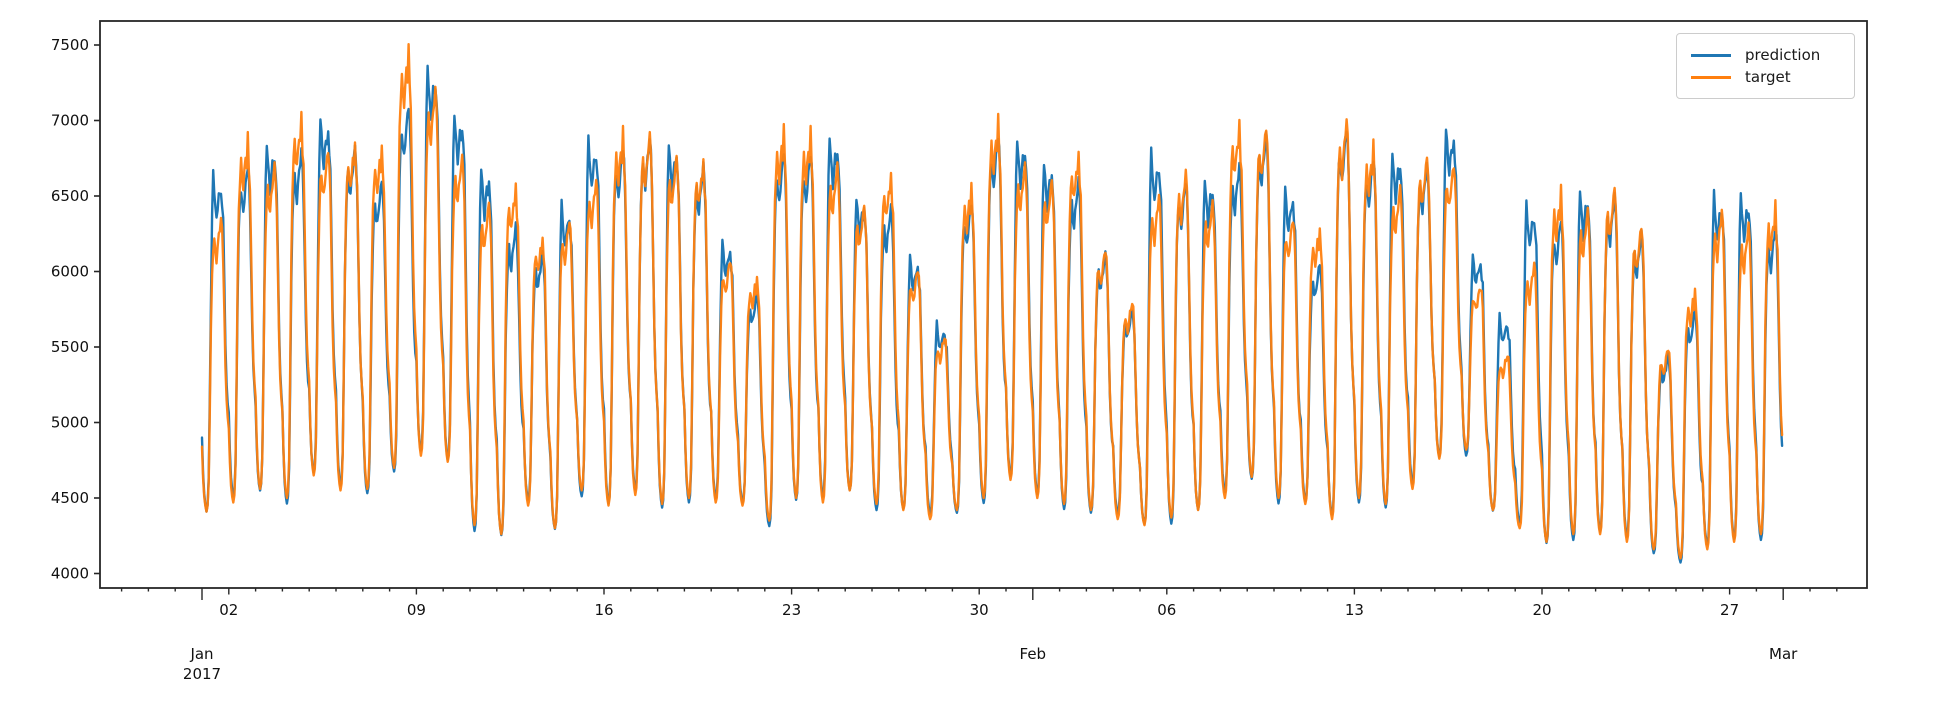 This screenshot has width=1938, height=718. I want to click on y-tick-label: 7000, so click(70, 121).